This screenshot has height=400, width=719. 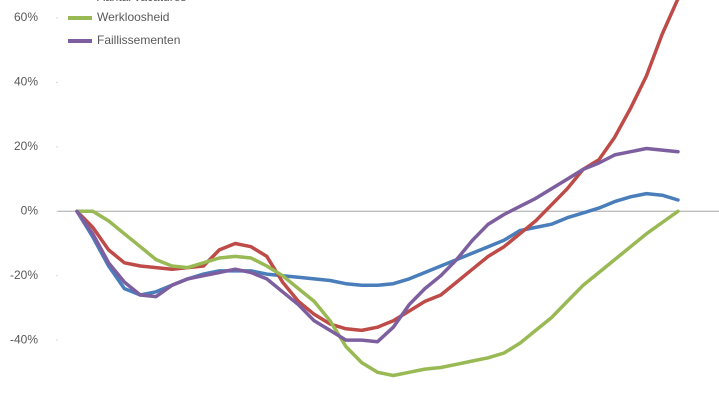 What do you see at coordinates (138, 40) in the screenshot?
I see `legend-label: Faillissementen` at bounding box center [138, 40].